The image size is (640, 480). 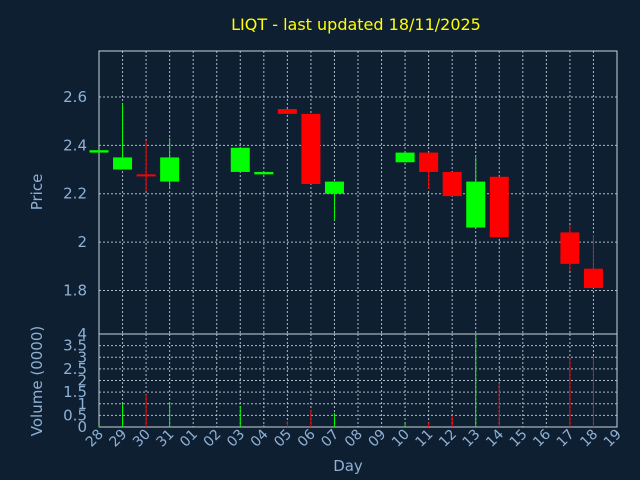 I want to click on x-tick-label: 01, so click(x=189, y=439).